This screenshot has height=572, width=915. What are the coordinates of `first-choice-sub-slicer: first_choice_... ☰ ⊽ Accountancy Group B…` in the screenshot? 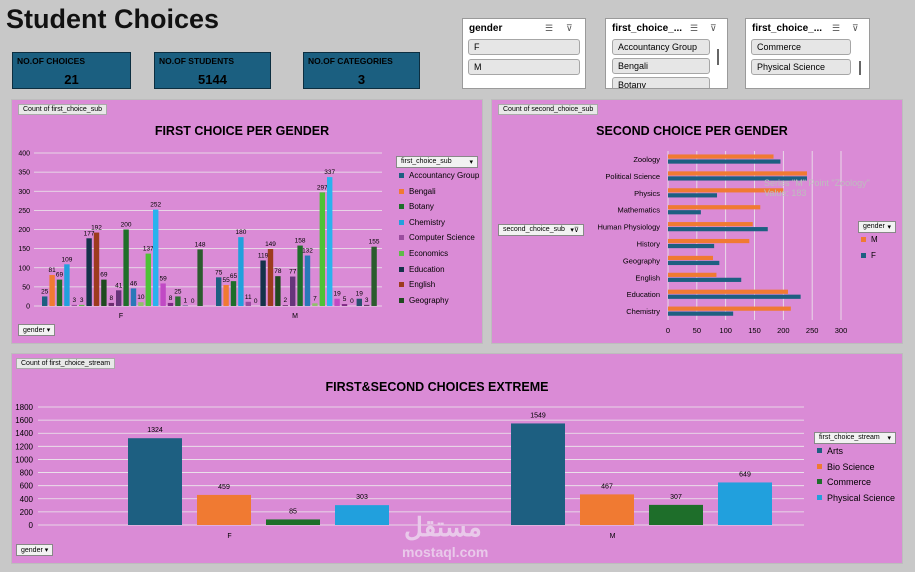 It's located at (666, 53).